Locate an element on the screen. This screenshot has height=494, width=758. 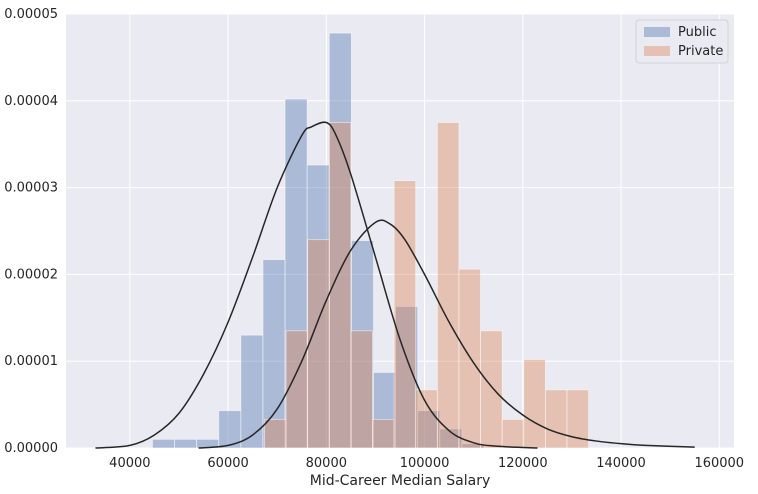
legend-swatch-private is located at coordinates (657, 51).